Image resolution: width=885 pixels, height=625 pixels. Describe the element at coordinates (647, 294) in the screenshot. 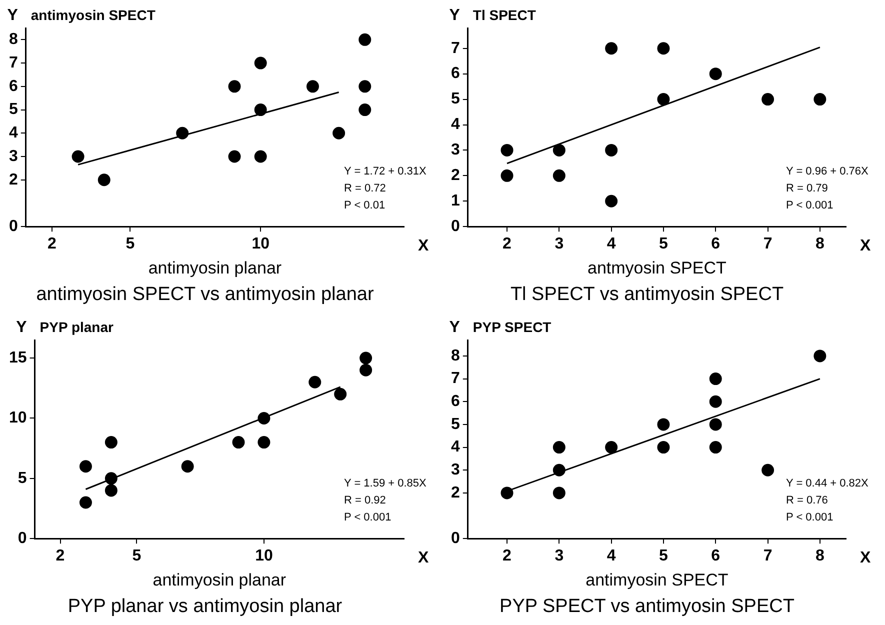

I see `text: Tl SPECT vs antimyosin SPECT` at that location.